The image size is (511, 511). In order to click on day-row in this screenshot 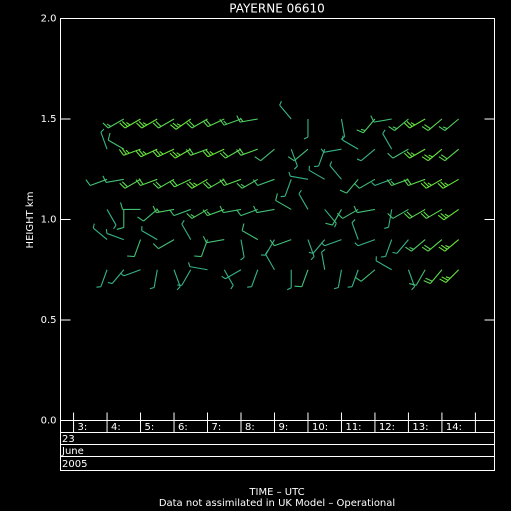, I will do `click(277, 438)`.